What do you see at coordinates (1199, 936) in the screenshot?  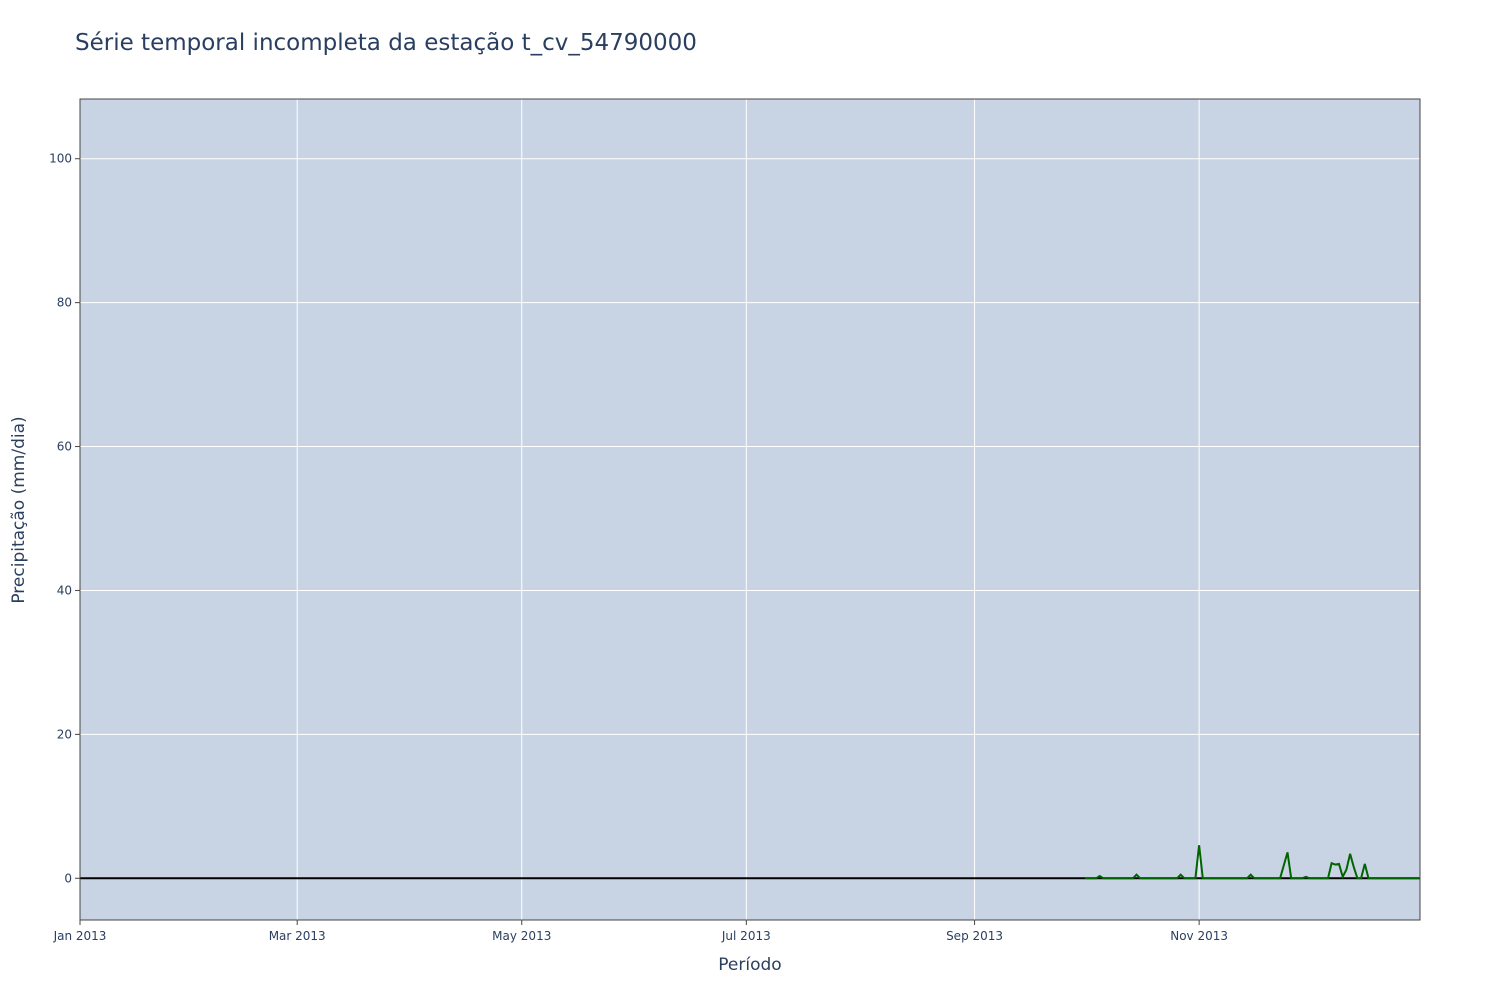 I see `x-tick-label: Nov 2013` at bounding box center [1199, 936].